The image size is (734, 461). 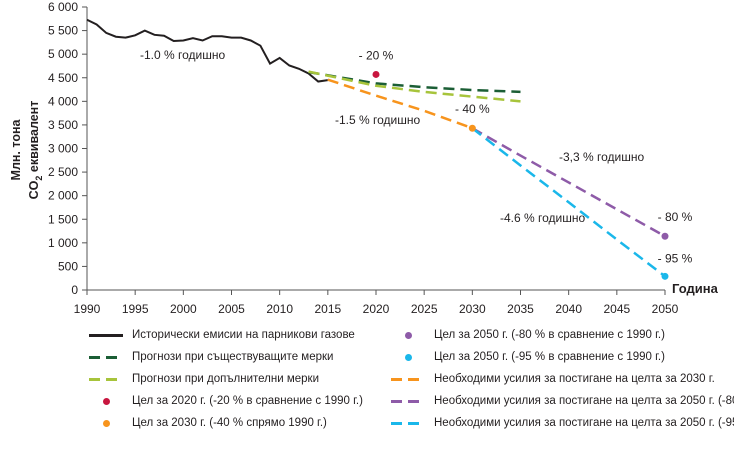 What do you see at coordinates (472, 309) in the screenshot?
I see `x-tick-label: 2030` at bounding box center [472, 309].